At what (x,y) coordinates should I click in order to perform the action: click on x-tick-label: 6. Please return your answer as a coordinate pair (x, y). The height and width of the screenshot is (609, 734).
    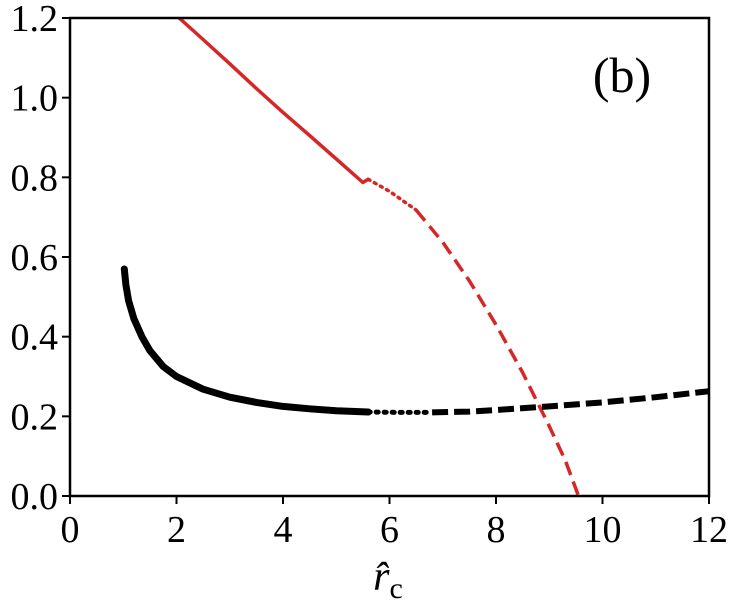
    Looking at the image, I should click on (389, 530).